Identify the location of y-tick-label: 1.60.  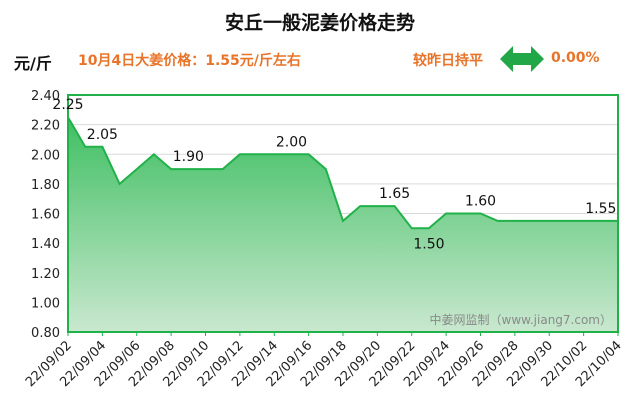
(45, 215).